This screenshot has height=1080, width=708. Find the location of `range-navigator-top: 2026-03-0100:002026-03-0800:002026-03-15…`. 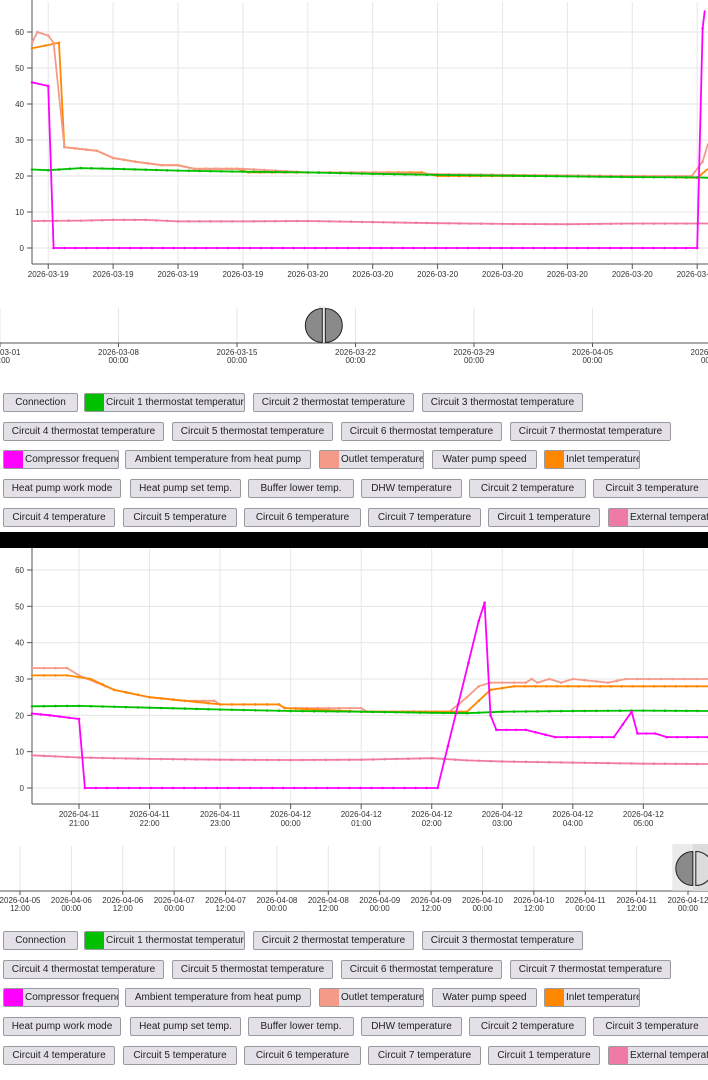

range-navigator-top: 2026-03-0100:002026-03-0800:002026-03-15… is located at coordinates (354, 331).